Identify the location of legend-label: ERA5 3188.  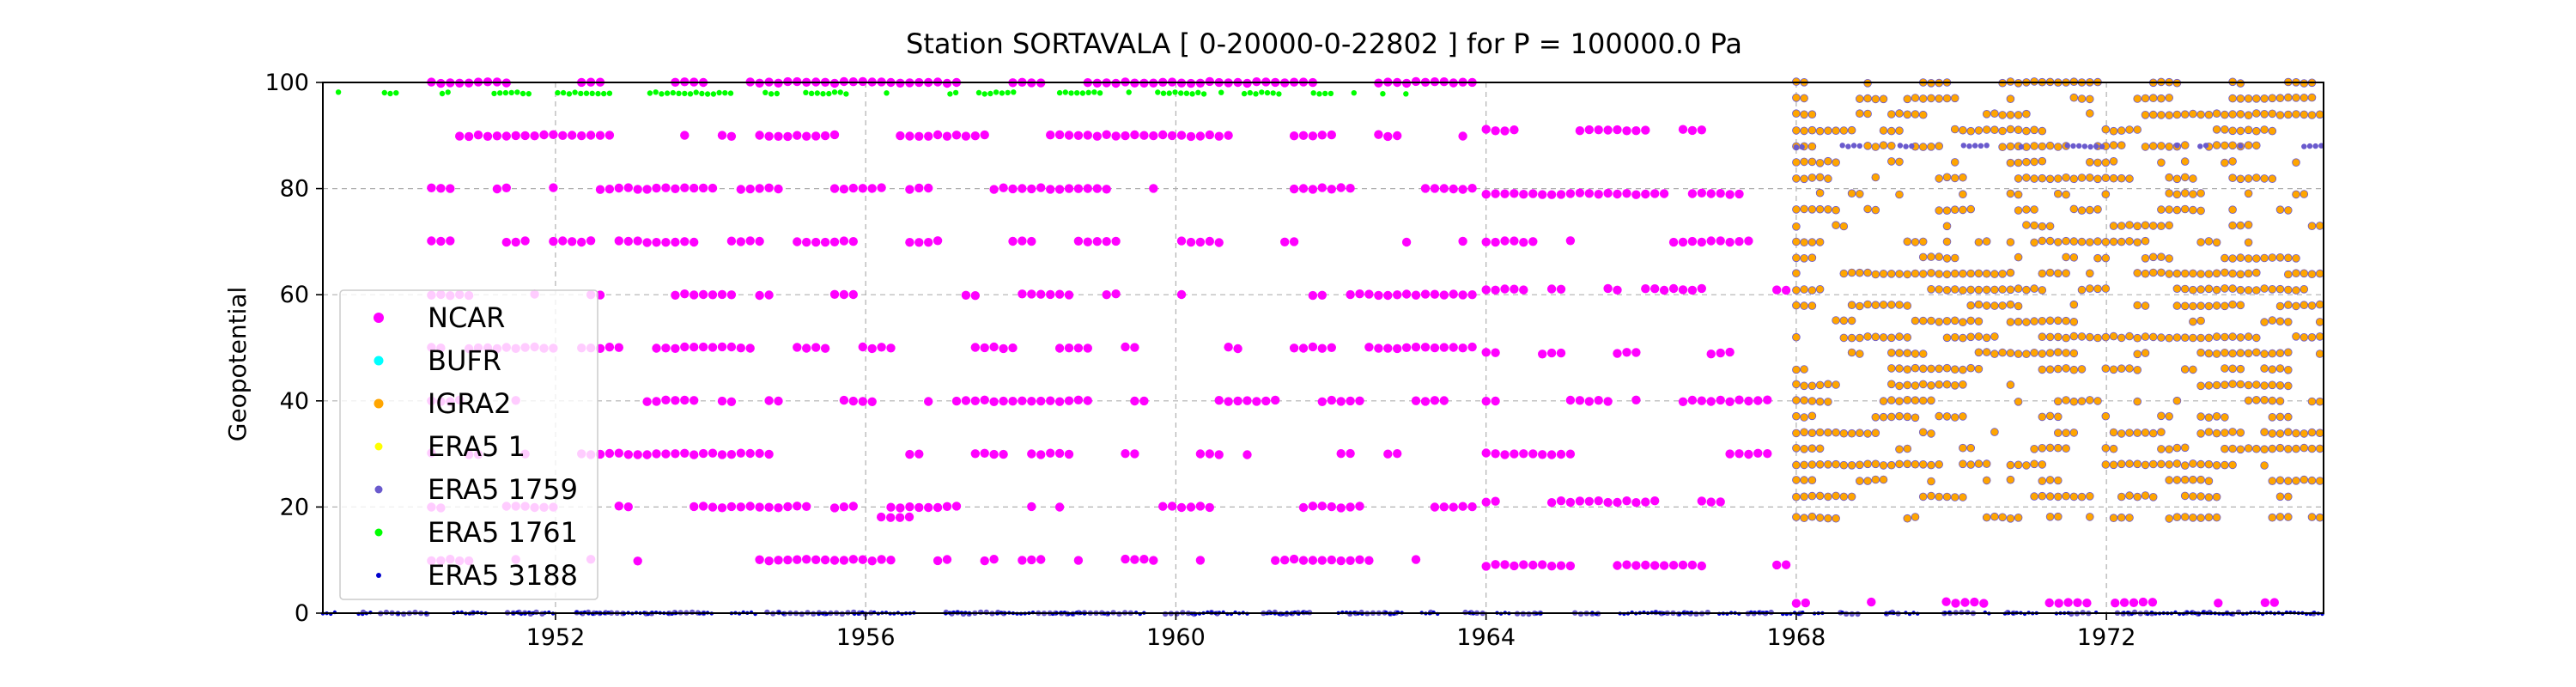
(503, 575).